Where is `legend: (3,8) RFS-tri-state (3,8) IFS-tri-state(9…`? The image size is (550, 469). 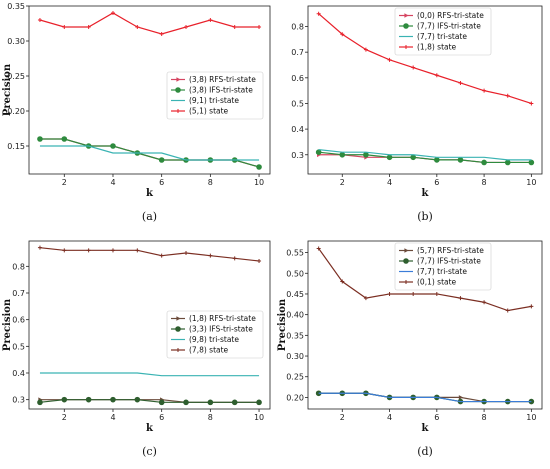
legend: (3,8) RFS-tri-state (3,8) IFS-tri-state(9… is located at coordinates (215, 95).